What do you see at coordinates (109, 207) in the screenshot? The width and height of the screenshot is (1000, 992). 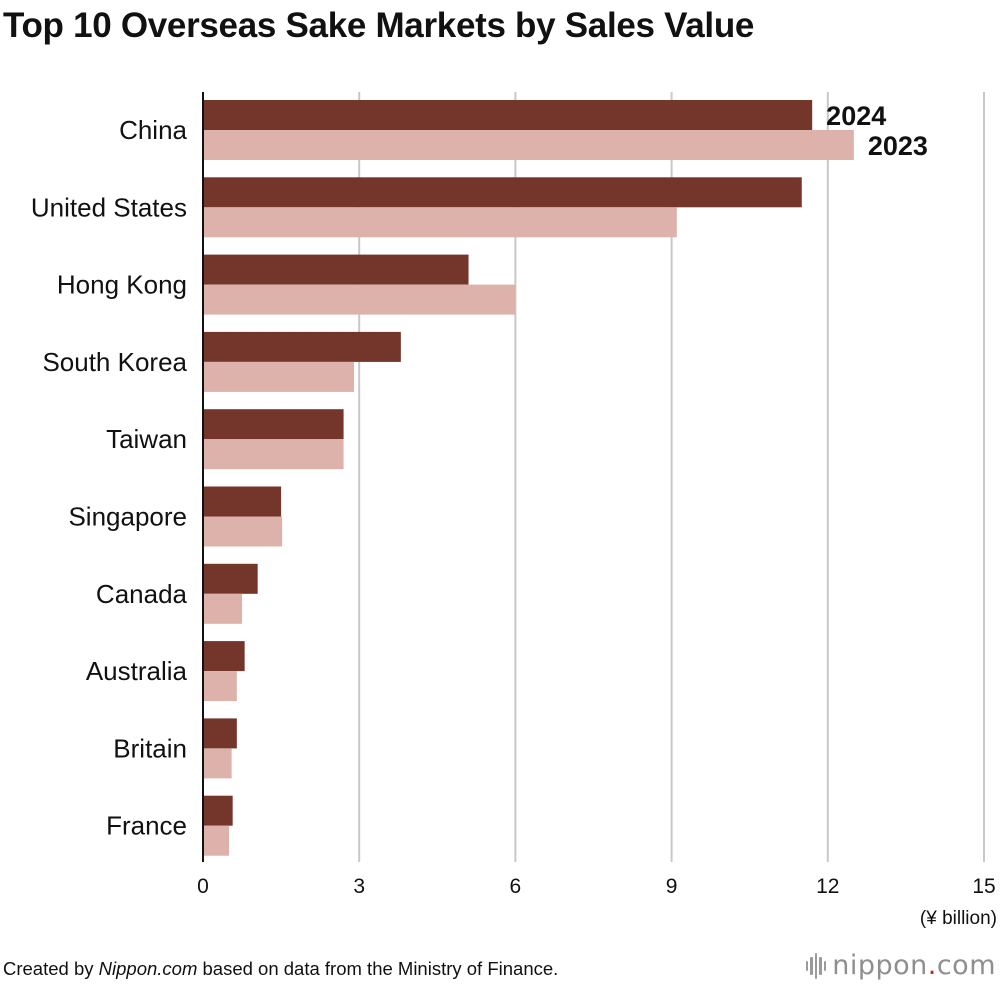 I see `category-label-united-states: United States` at bounding box center [109, 207].